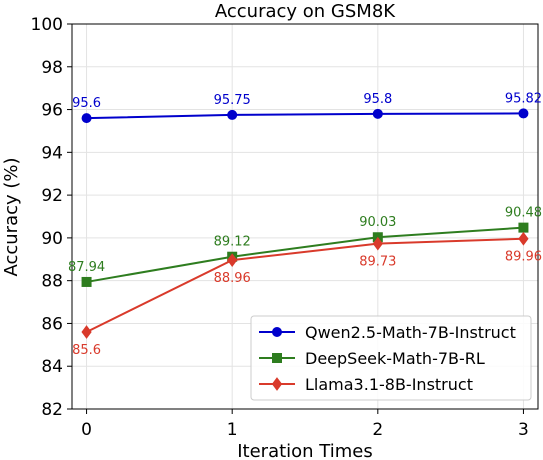 The height and width of the screenshot is (460, 543). What do you see at coordinates (232, 430) in the screenshot?
I see `x-tick-label: 1` at bounding box center [232, 430].